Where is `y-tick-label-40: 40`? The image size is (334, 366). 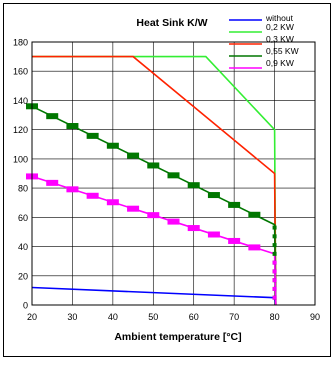
y-tick-label-40: 40 is located at coordinates (23, 247).